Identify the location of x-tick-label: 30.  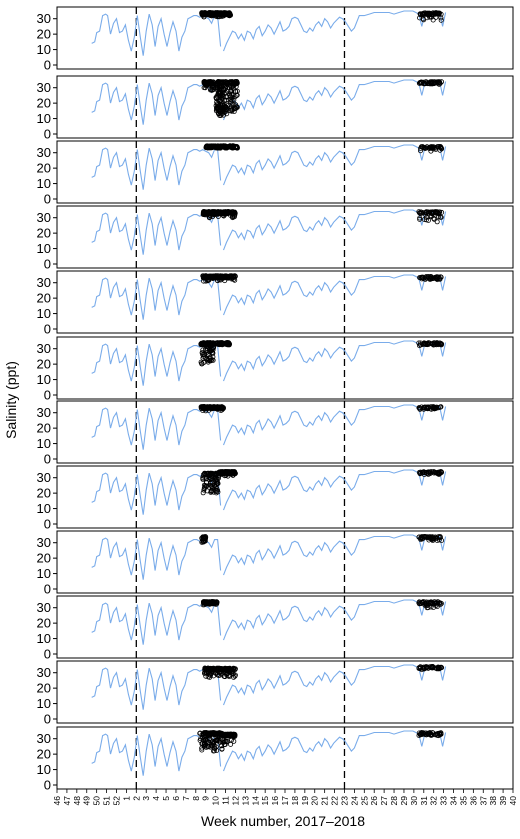
(414, 801).